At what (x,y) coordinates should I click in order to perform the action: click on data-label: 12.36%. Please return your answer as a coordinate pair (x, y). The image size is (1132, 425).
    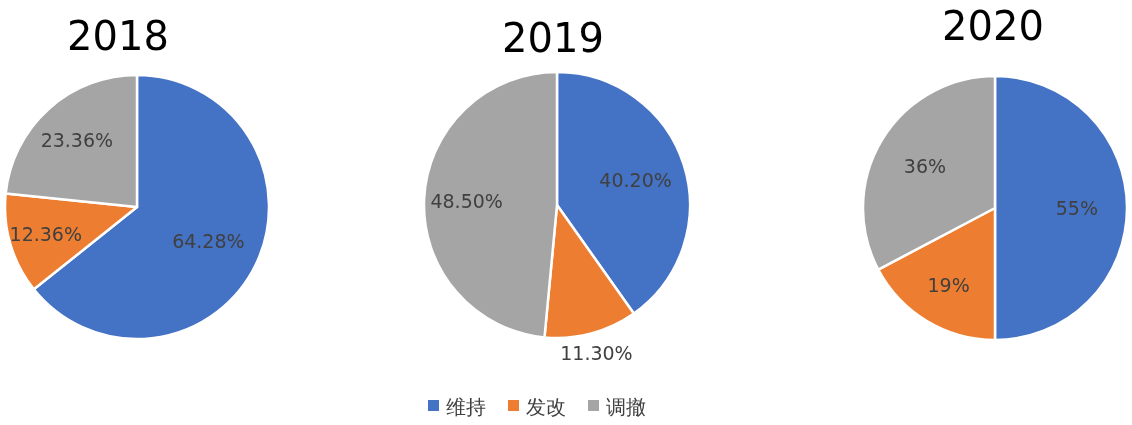
    Looking at the image, I should click on (46, 233).